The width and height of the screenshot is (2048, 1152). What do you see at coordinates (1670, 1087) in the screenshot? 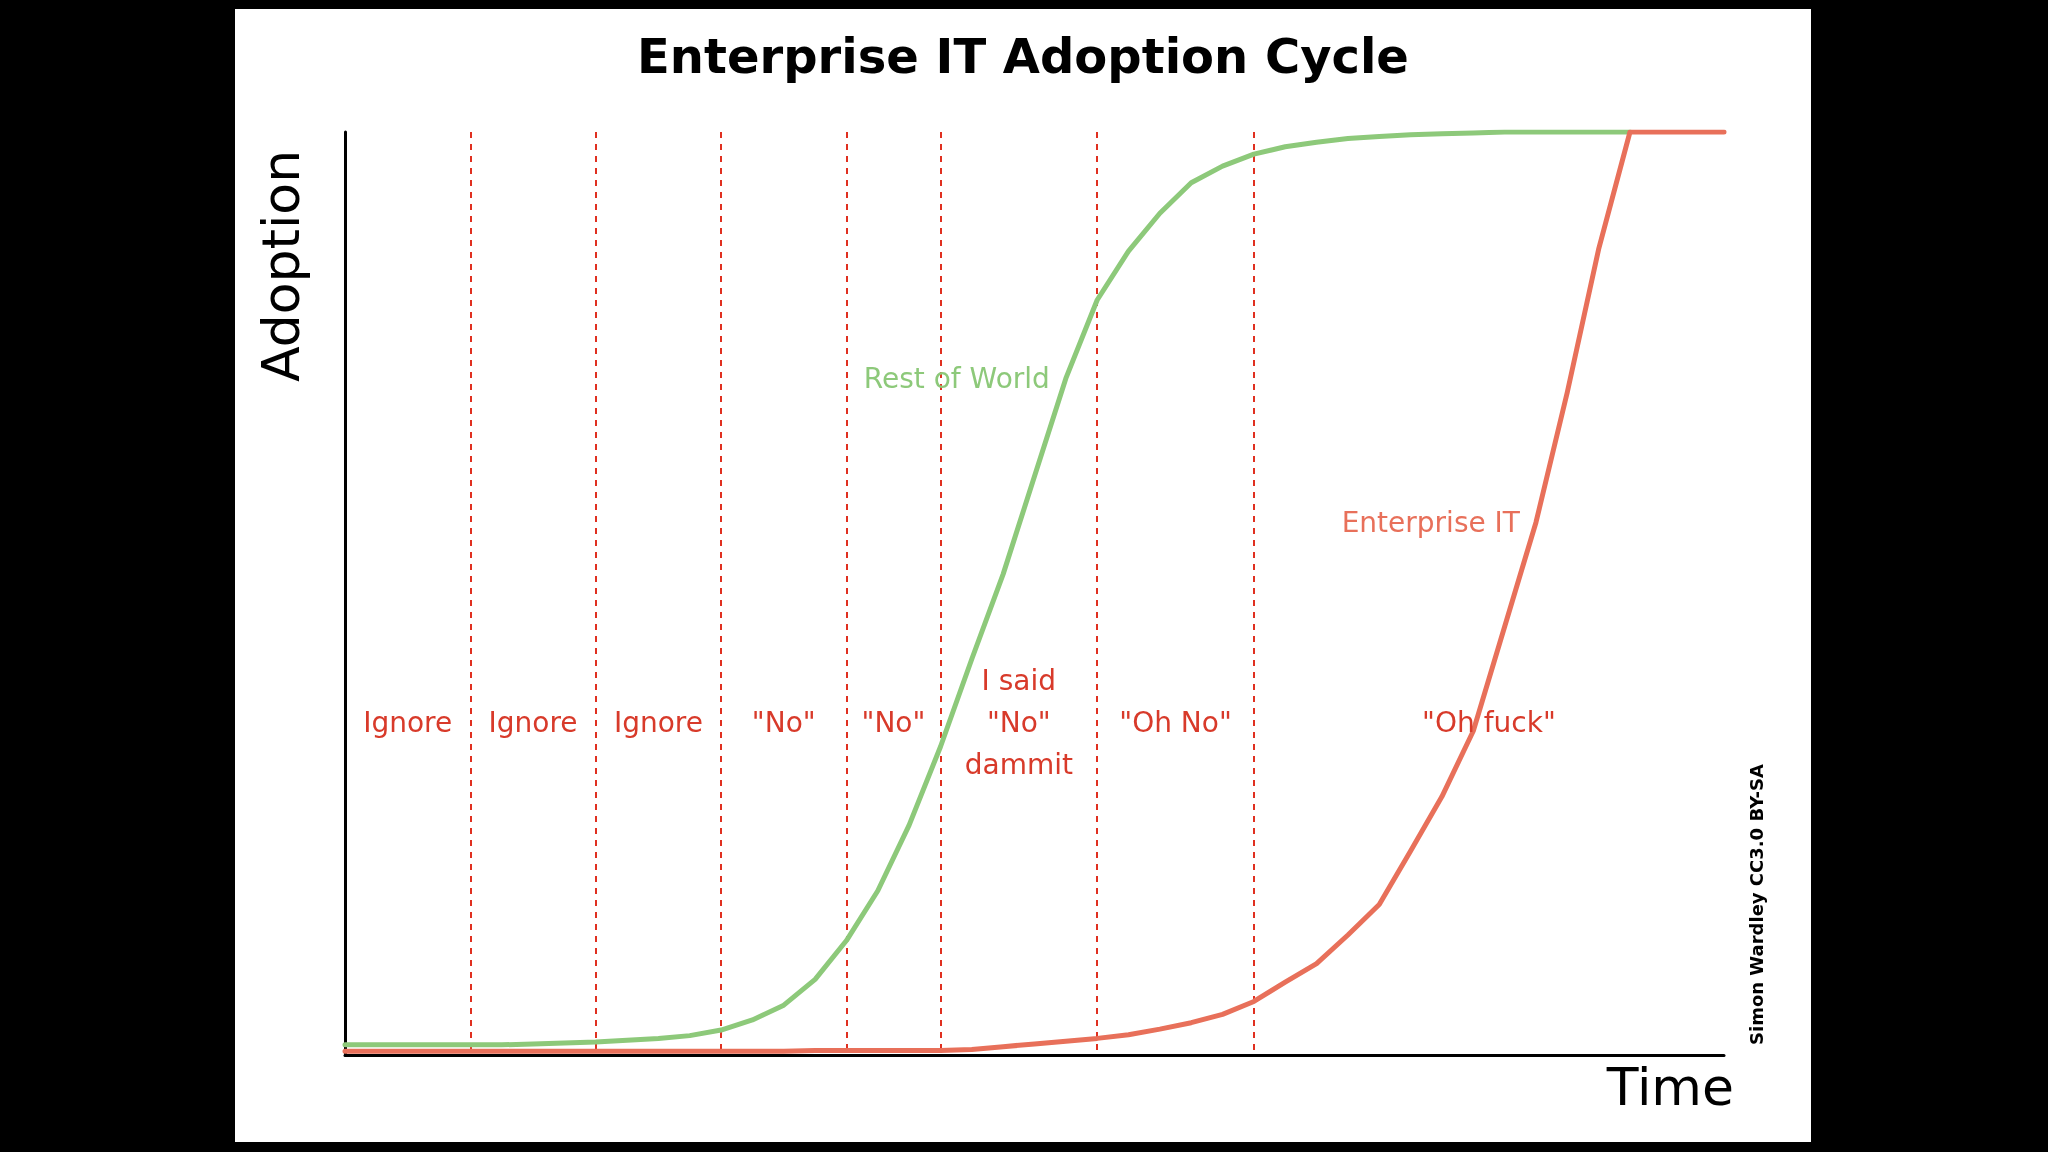
I see `x-axis-title: Time` at bounding box center [1670, 1087].